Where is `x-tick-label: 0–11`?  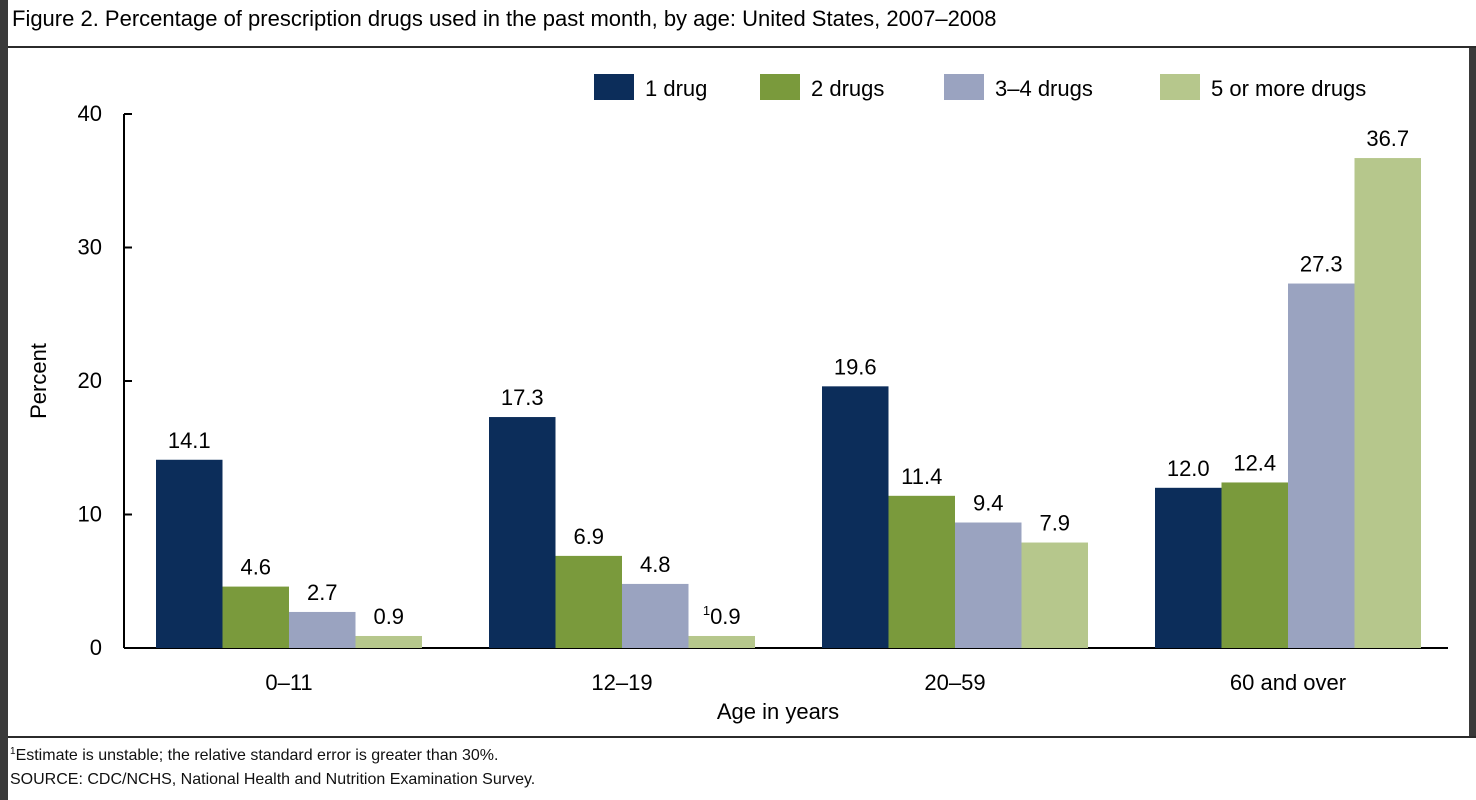
x-tick-label: 0–11 is located at coordinates (288, 682).